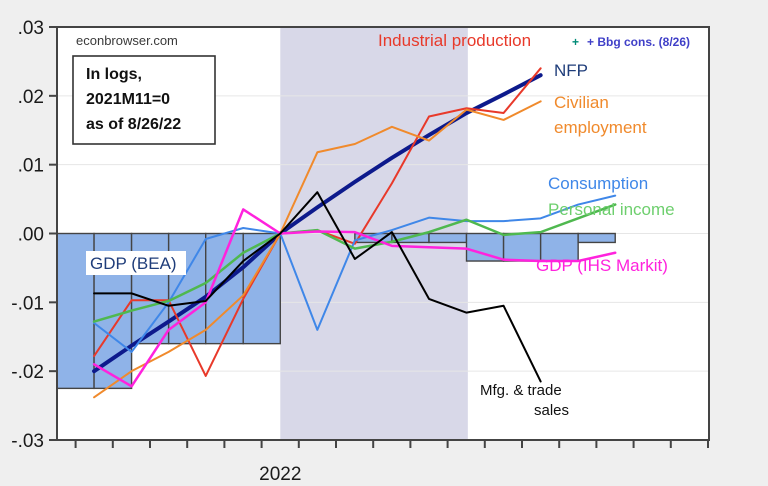  Describe the element at coordinates (602, 265) in the screenshot. I see `label-gdp-ihs-markit: GDP (IHS Markit)` at that location.